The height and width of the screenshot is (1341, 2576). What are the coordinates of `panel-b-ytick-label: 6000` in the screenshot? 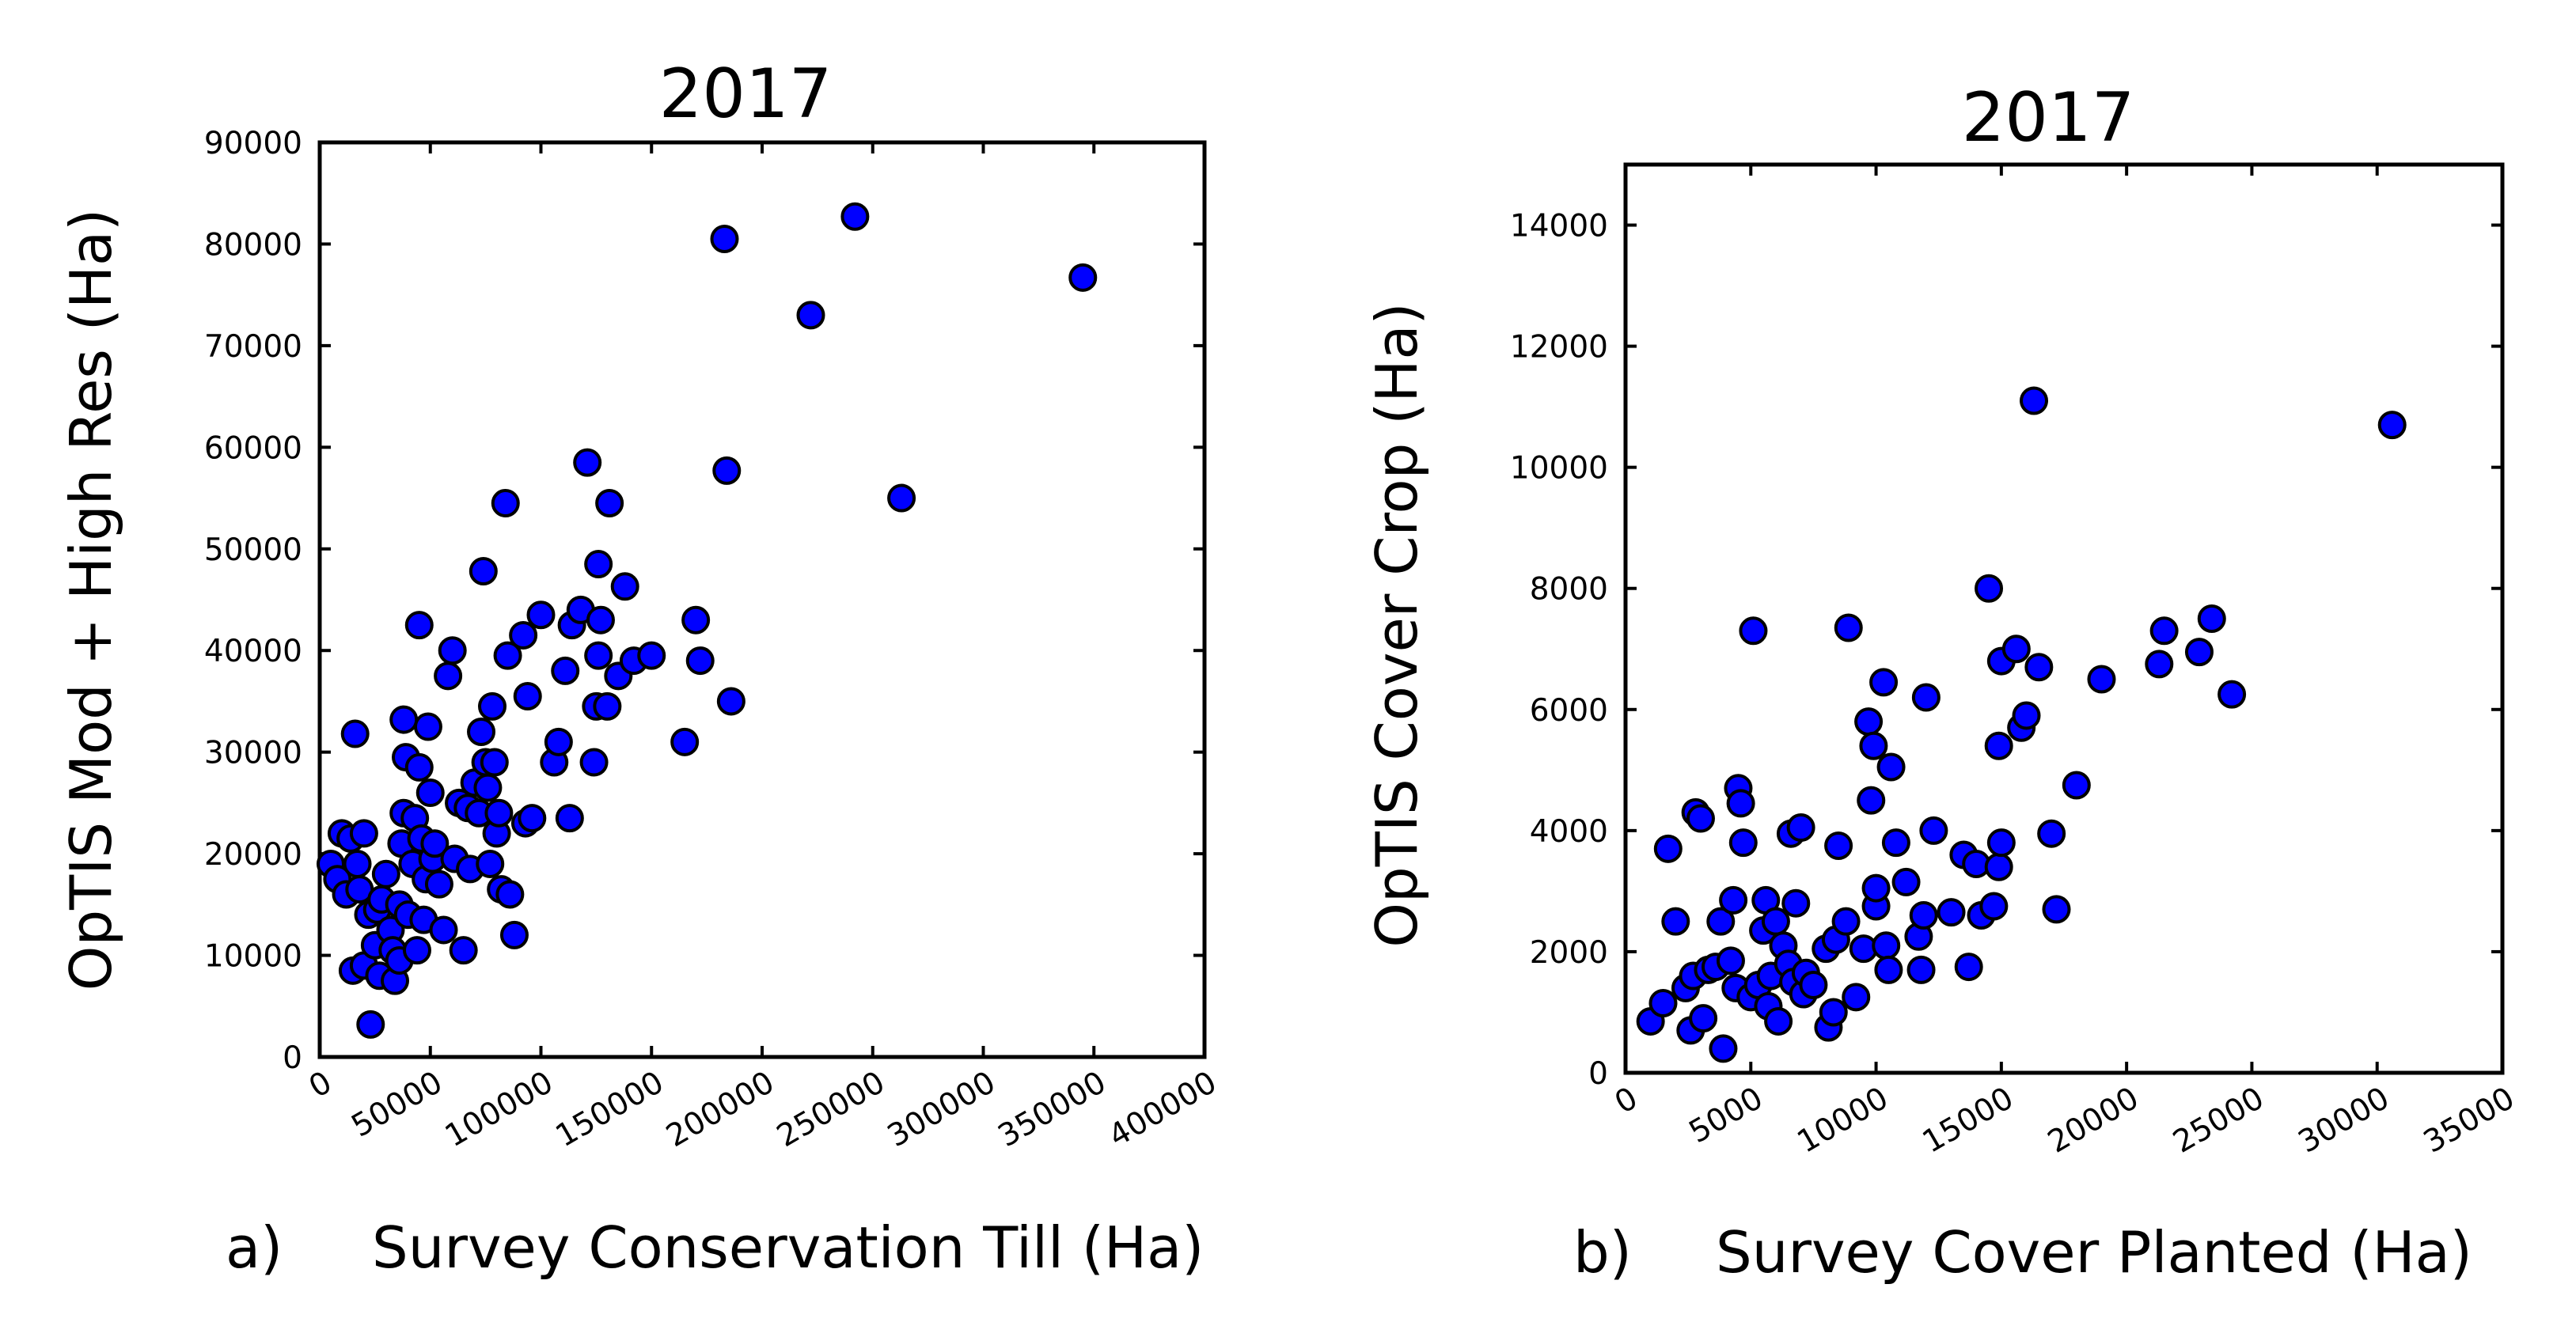 It's located at (1569, 711).